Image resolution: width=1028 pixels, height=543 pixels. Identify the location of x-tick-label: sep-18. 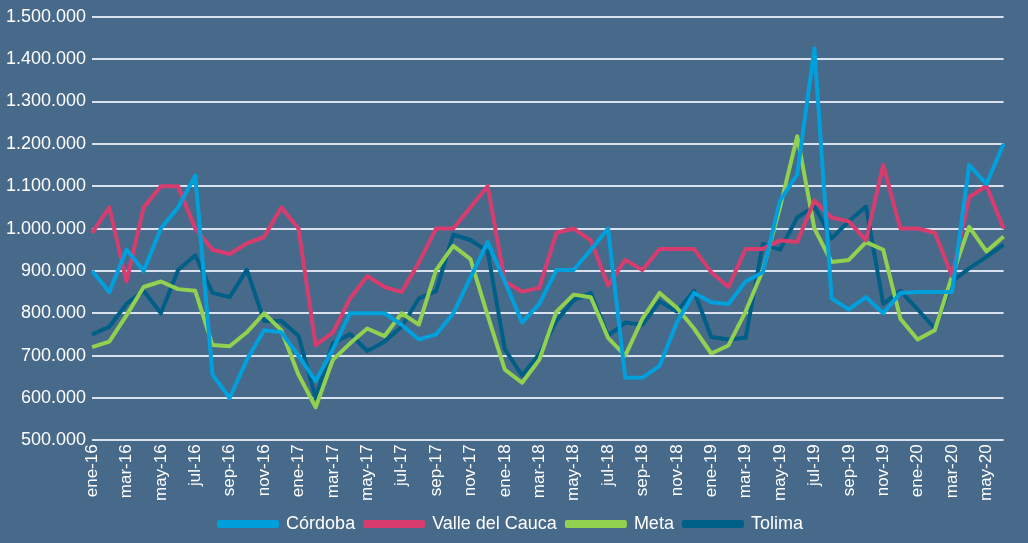
(642, 470).